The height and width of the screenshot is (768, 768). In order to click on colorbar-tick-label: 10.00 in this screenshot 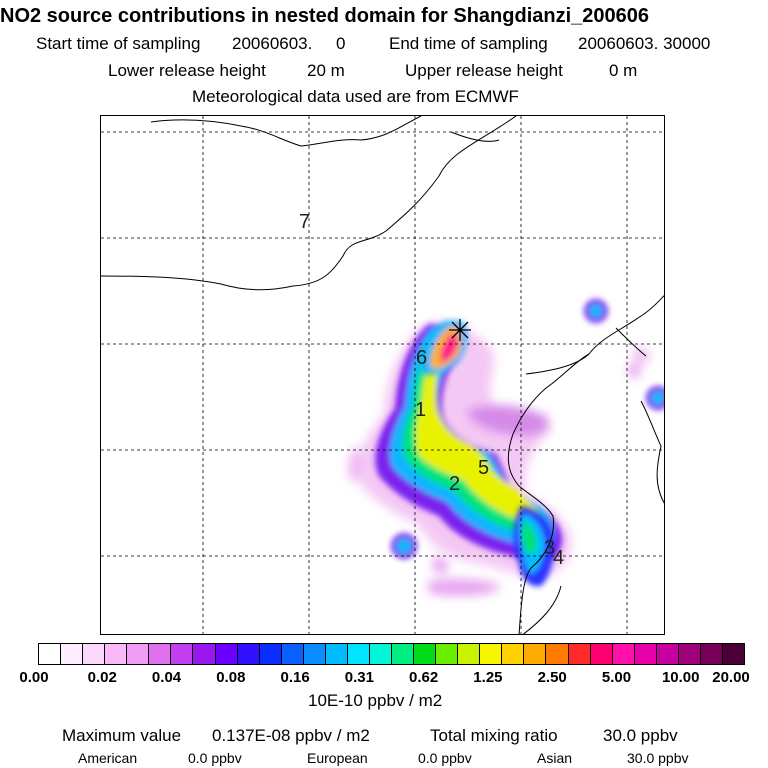, I will do `click(680, 677)`.